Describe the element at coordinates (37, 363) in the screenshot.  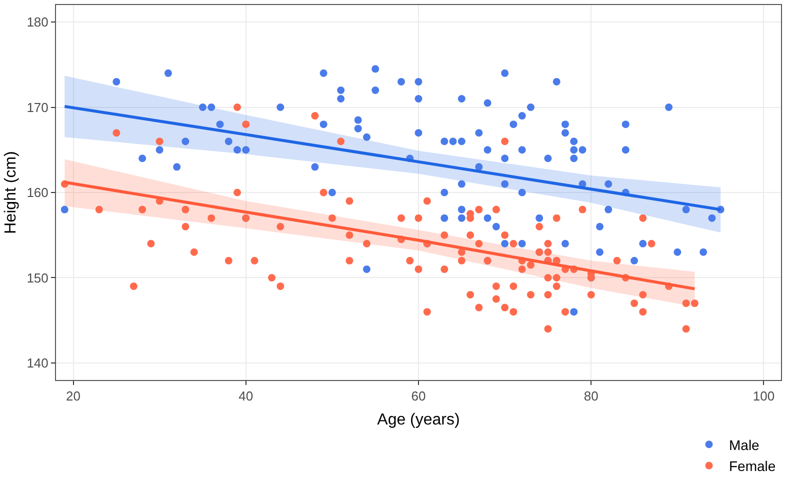
I see `y-tick-label: 140` at that location.